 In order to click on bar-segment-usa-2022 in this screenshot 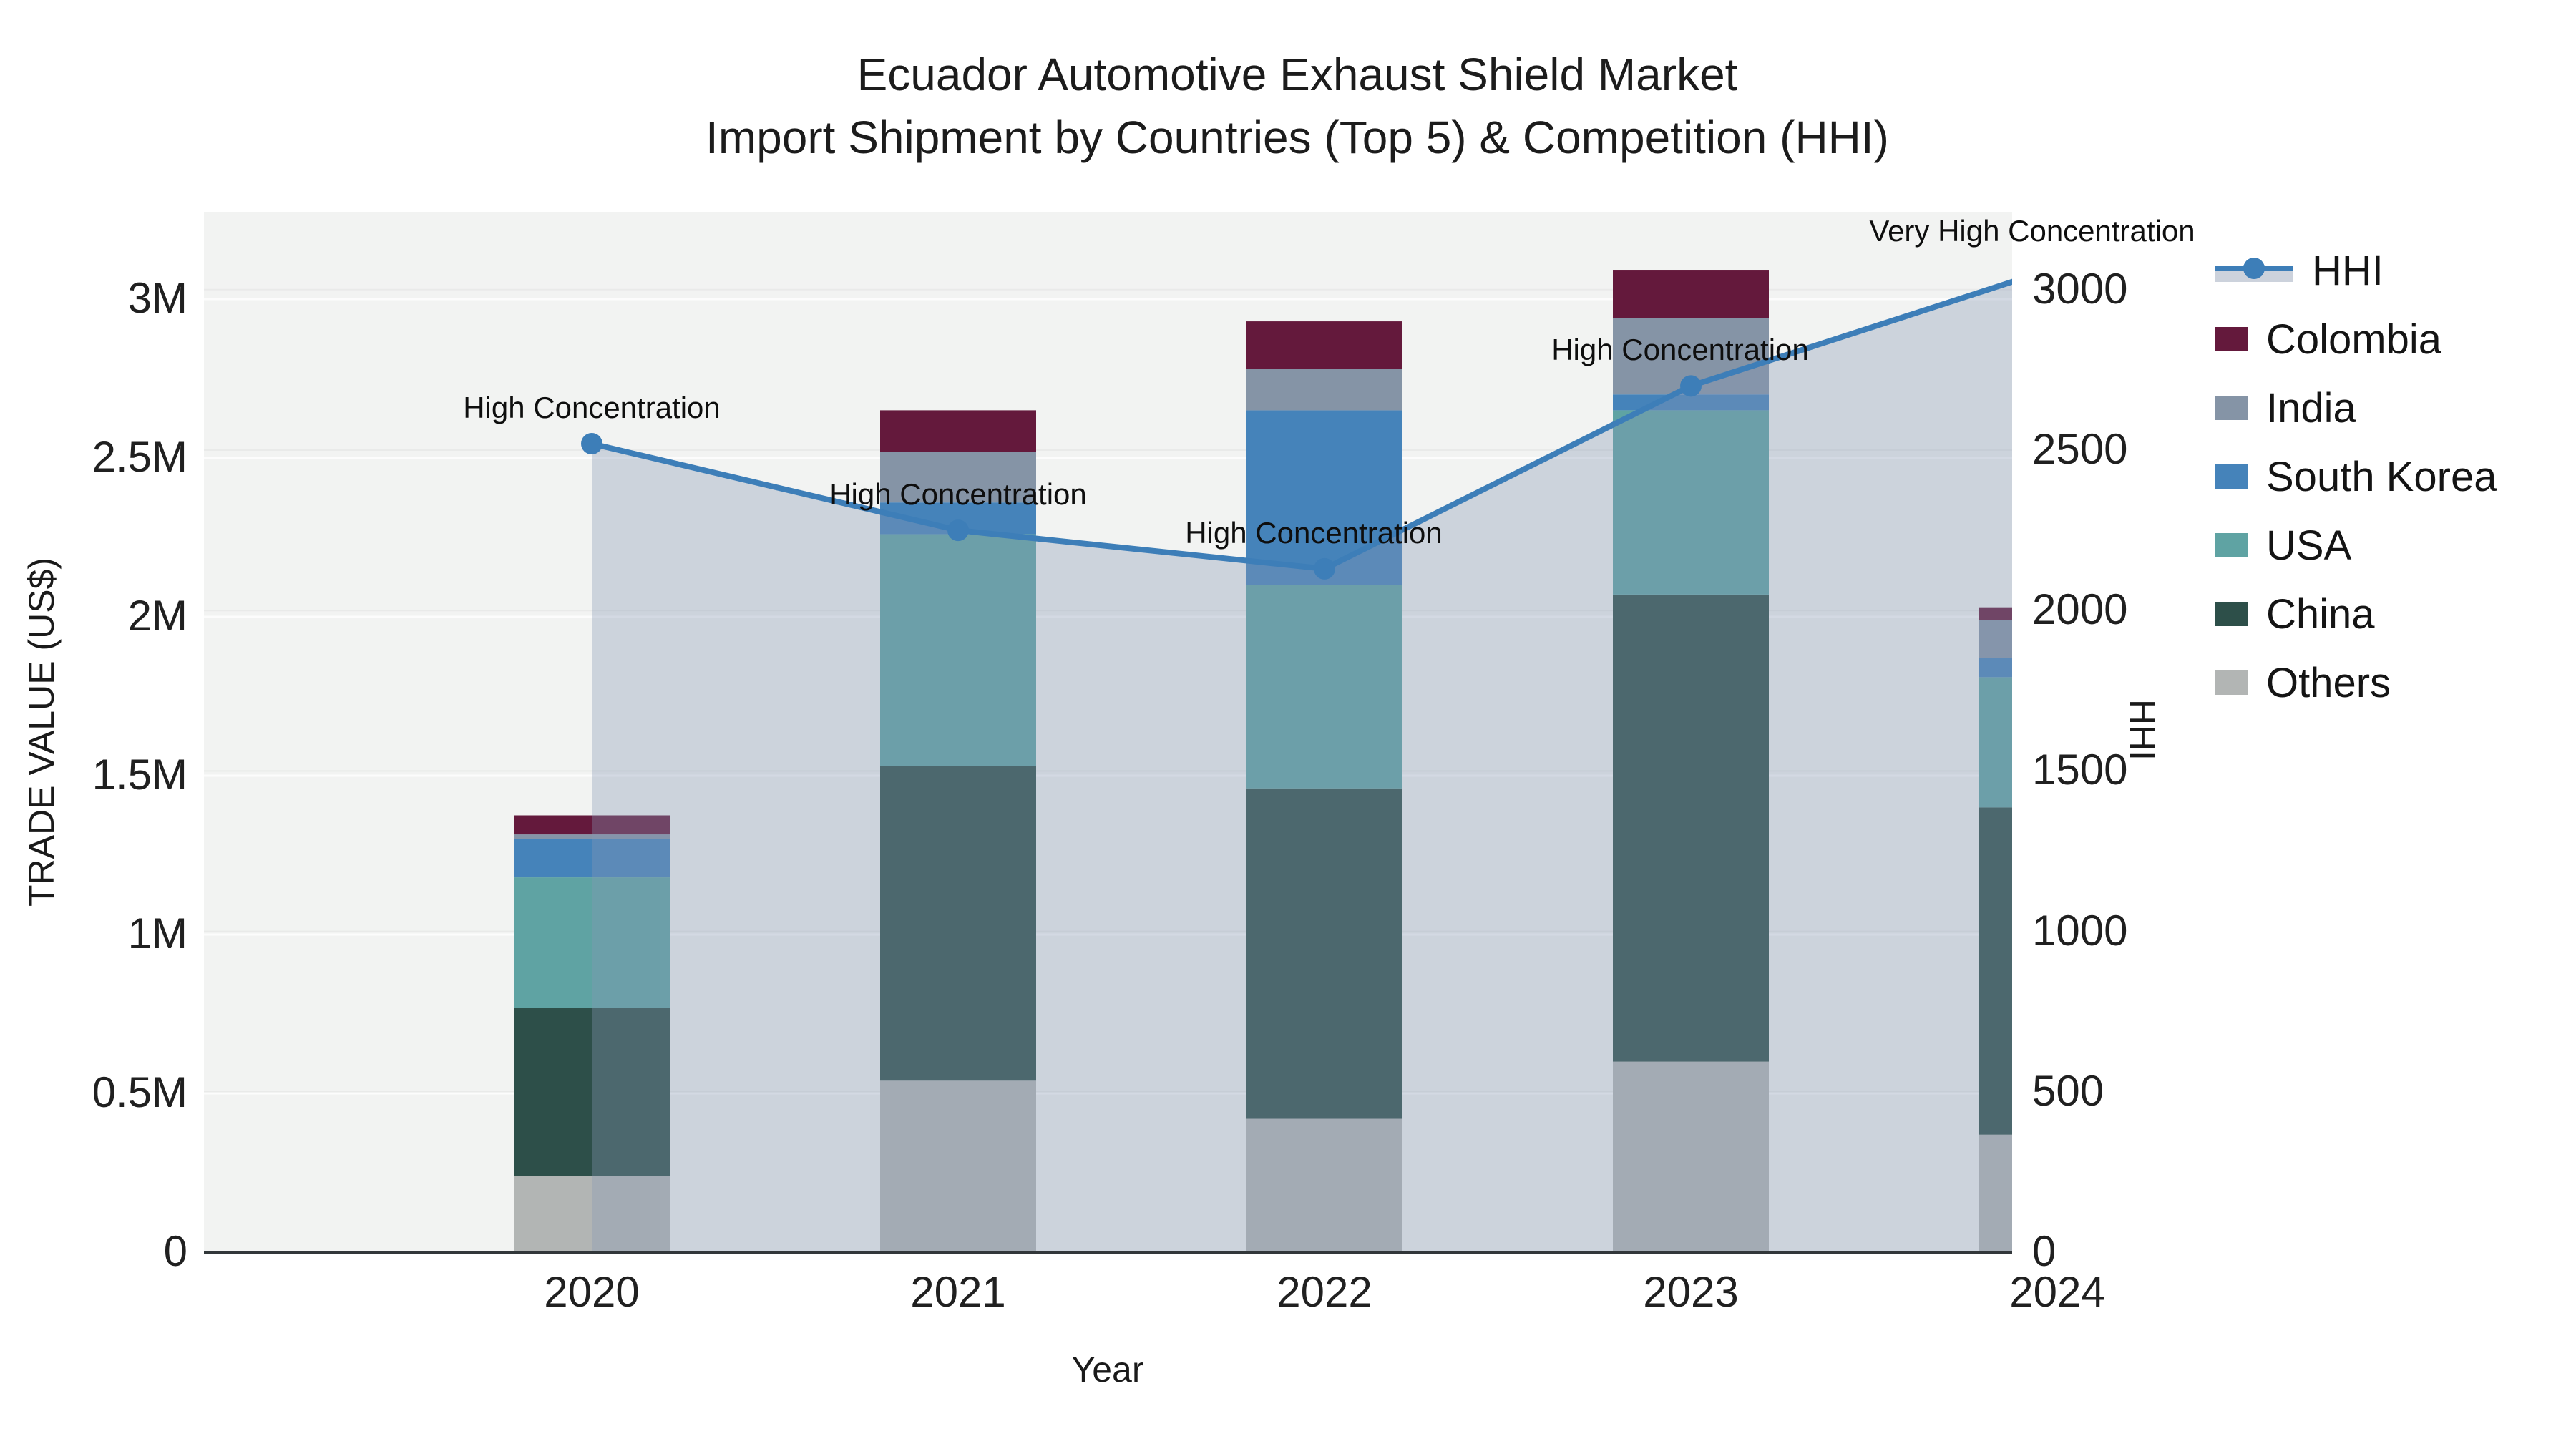, I will do `click(1324, 687)`.